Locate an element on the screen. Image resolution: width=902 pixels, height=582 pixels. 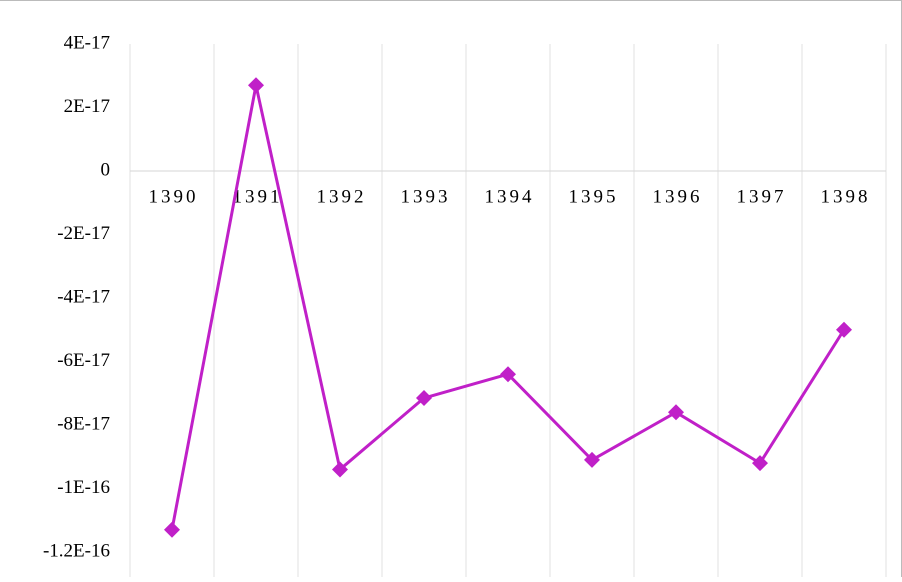
y-tick-label: -1E-16 is located at coordinates (83, 487).